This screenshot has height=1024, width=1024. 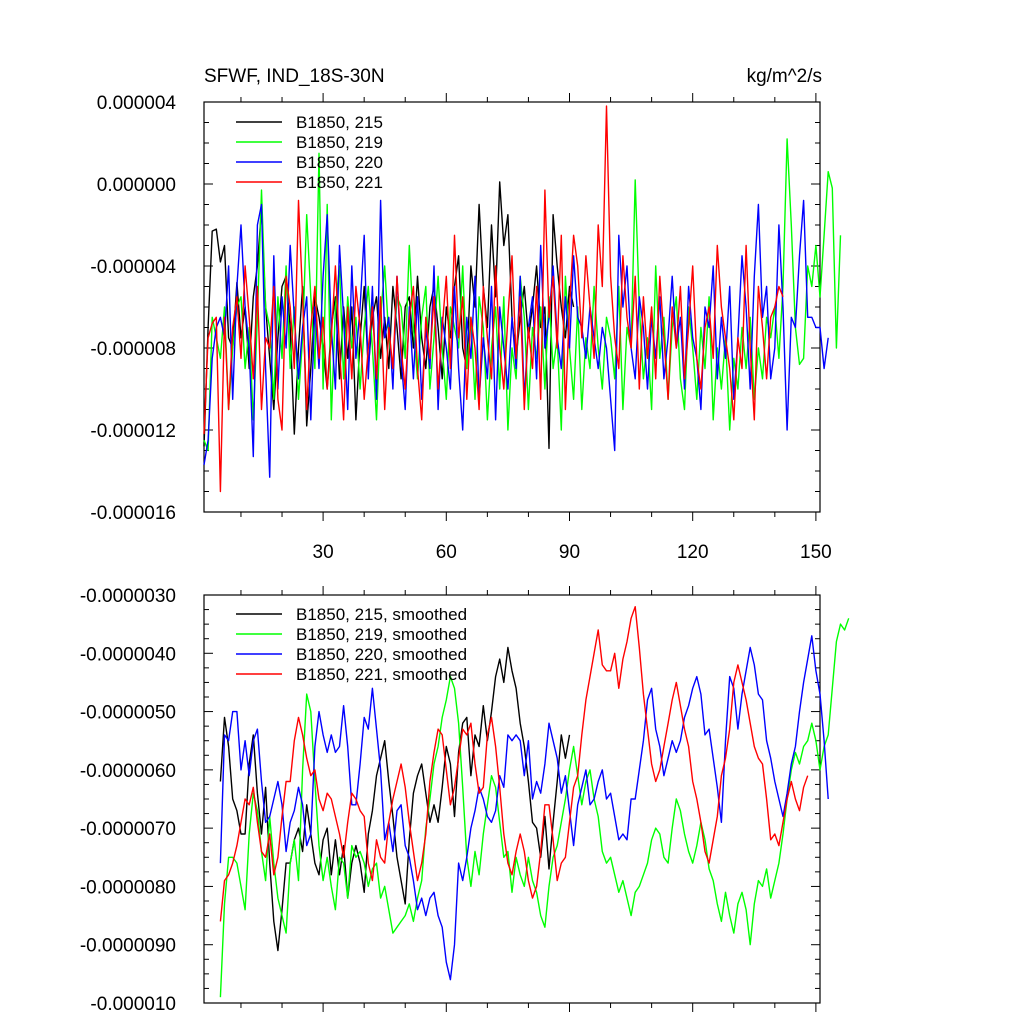 What do you see at coordinates (339, 142) in the screenshot?
I see `legend-label: B1850, 219` at bounding box center [339, 142].